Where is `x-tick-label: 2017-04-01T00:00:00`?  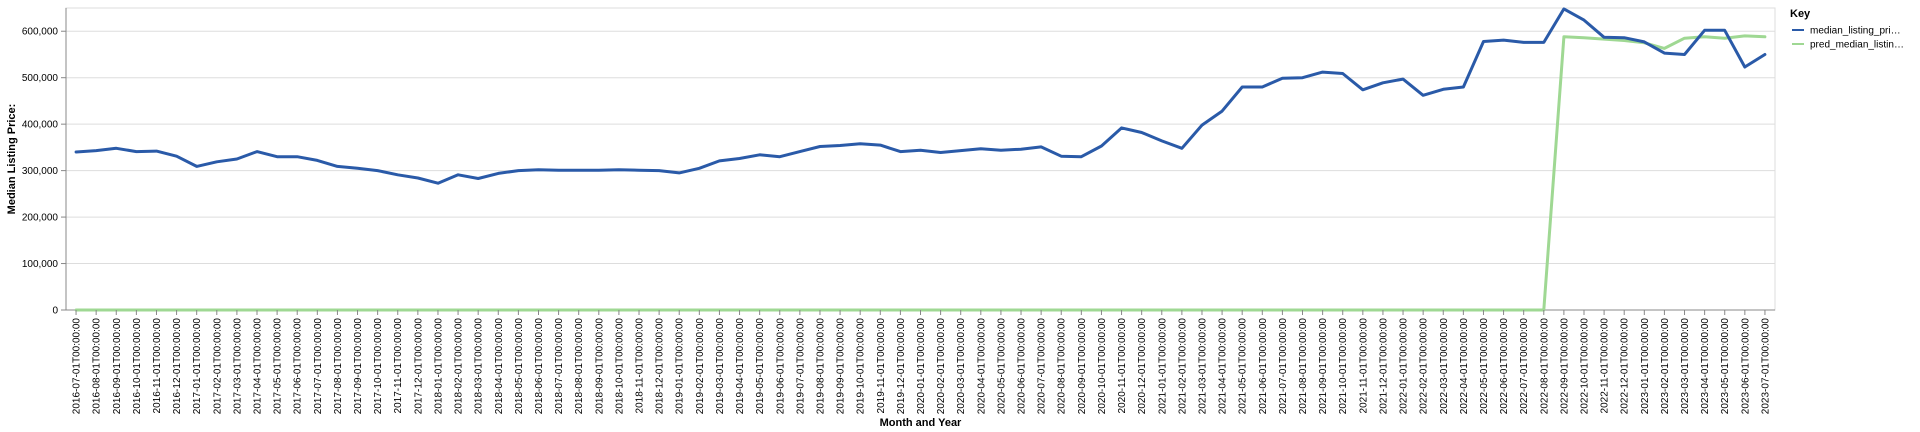
x-tick-label: 2017-04-01T00:00:00 is located at coordinates (258, 366).